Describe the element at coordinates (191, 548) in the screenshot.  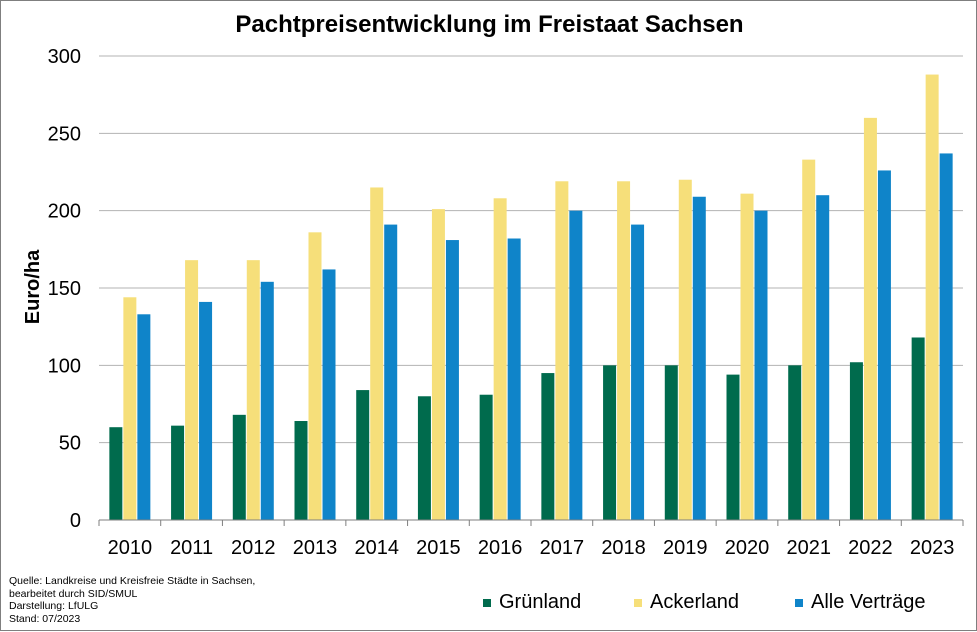
I see `x-tick-label: 2011` at that location.